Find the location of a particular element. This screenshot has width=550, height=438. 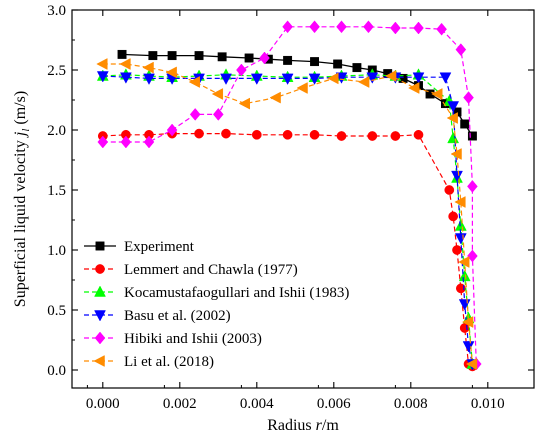

legend-item: Hibiki and Ishii (2003) is located at coordinates (173, 339).